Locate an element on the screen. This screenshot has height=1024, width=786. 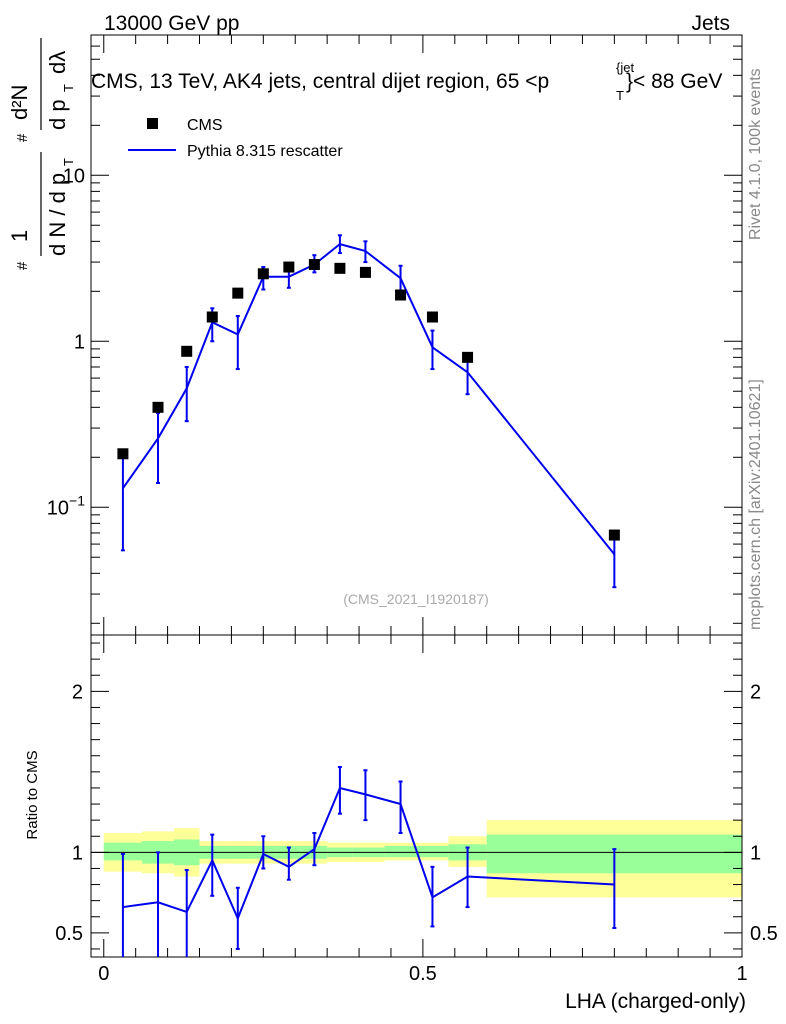
svg-text: d²N is located at coordinates (19, 102).